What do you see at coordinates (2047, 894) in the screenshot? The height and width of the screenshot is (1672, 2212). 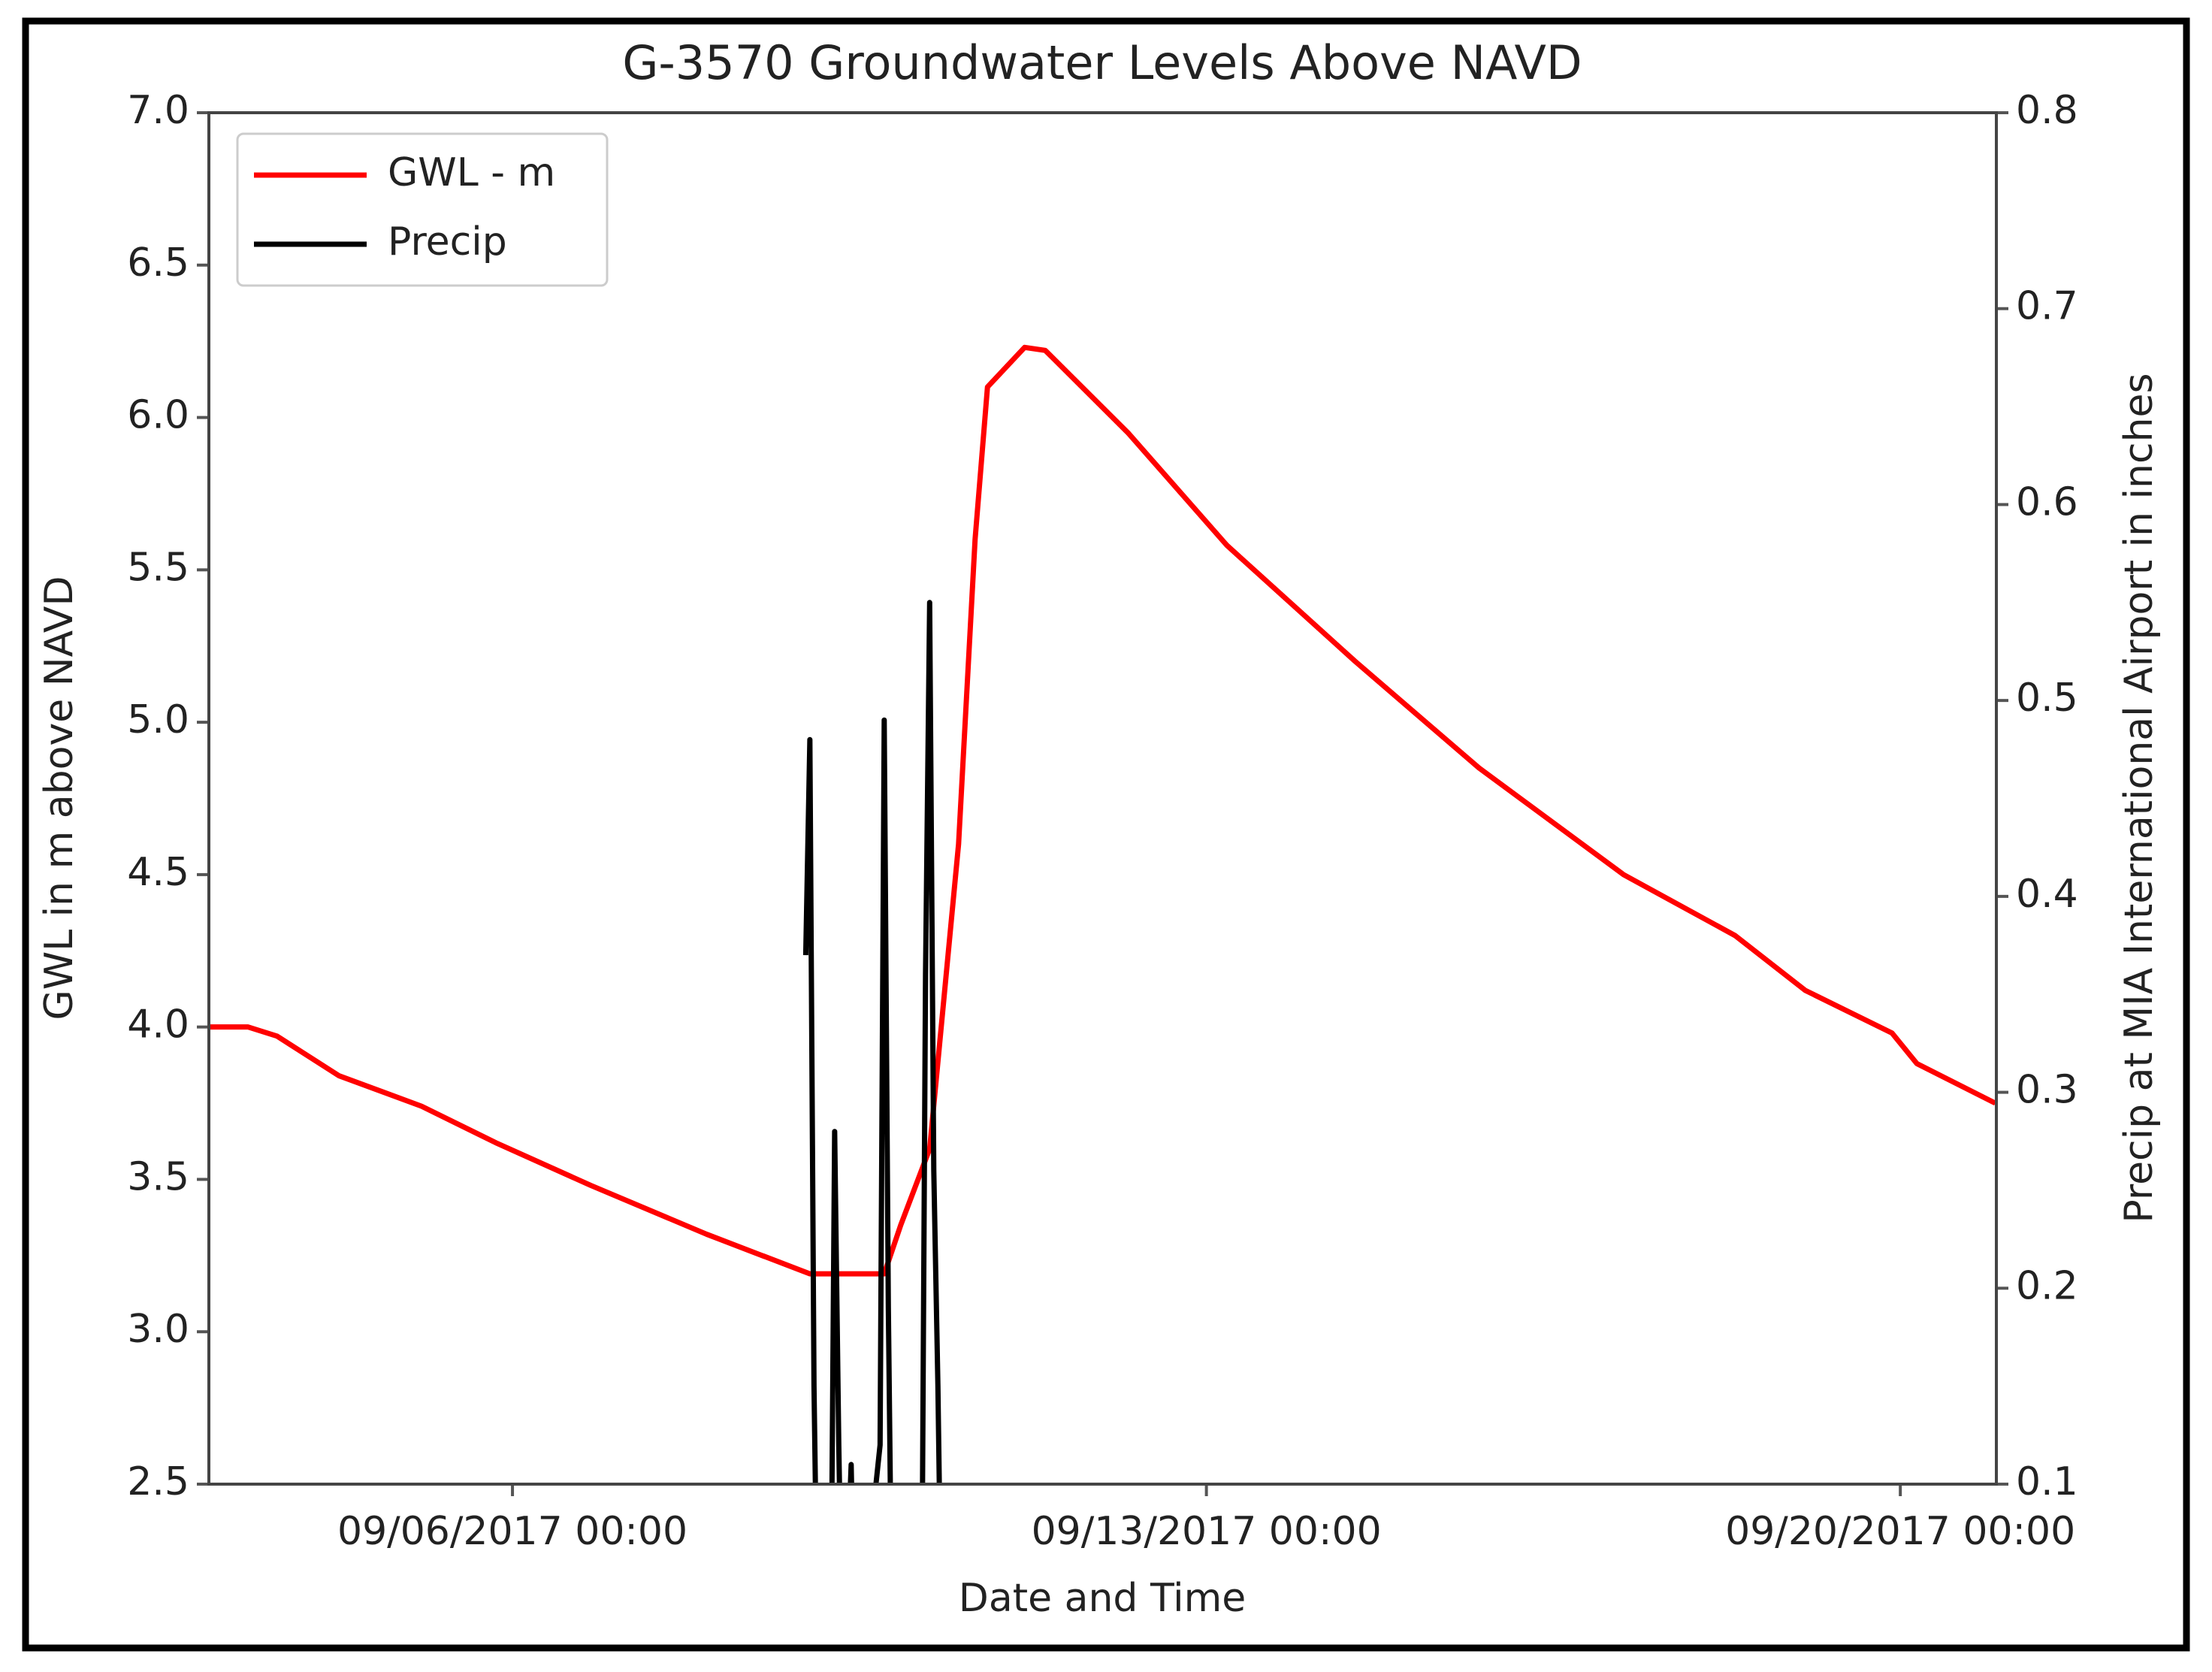 I see `y2-tick-label: 0.4` at bounding box center [2047, 894].